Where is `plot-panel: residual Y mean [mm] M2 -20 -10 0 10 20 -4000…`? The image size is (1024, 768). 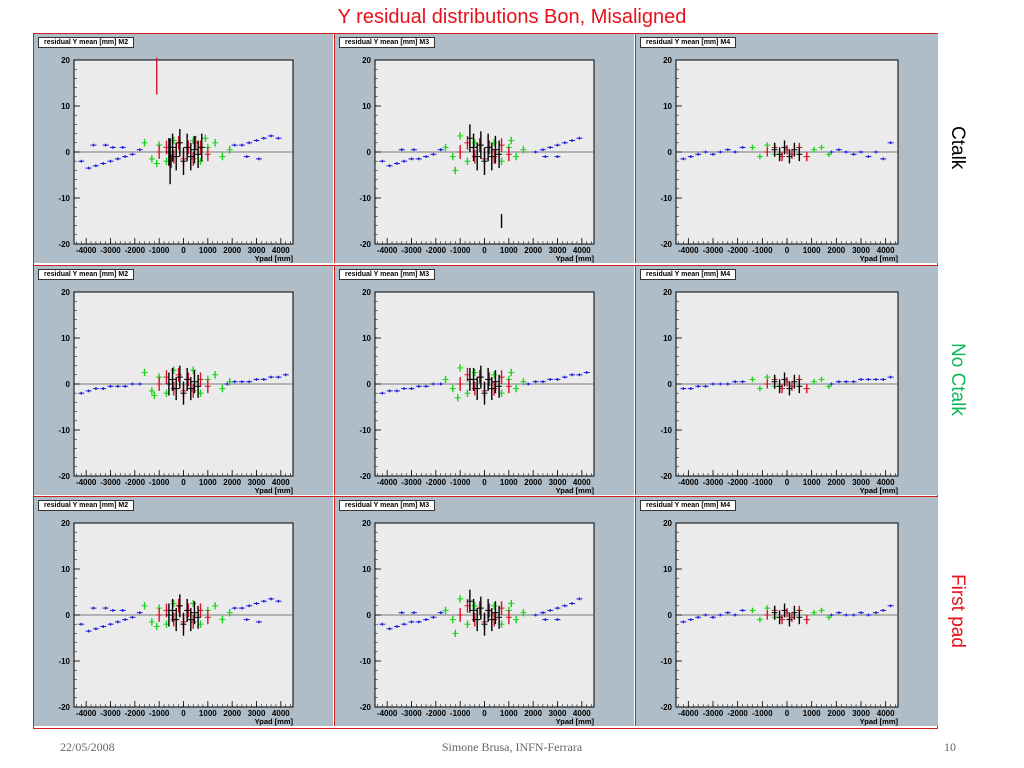 plot-panel: residual Y mean [mm] M2 -20 -10 0 10 20 -4000… is located at coordinates (183, 148).